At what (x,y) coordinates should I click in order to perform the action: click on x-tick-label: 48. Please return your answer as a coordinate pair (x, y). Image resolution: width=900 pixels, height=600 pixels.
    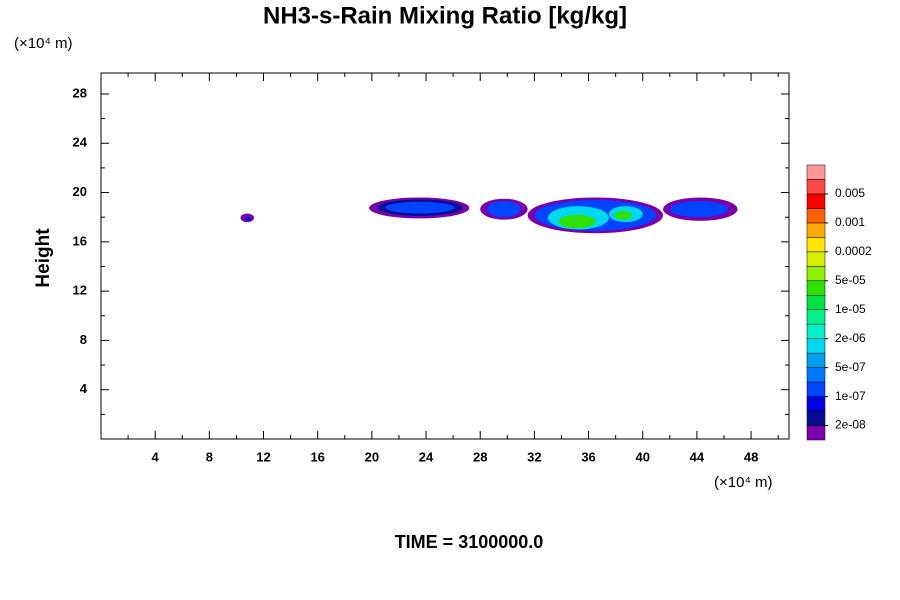
    Looking at the image, I should click on (751, 456).